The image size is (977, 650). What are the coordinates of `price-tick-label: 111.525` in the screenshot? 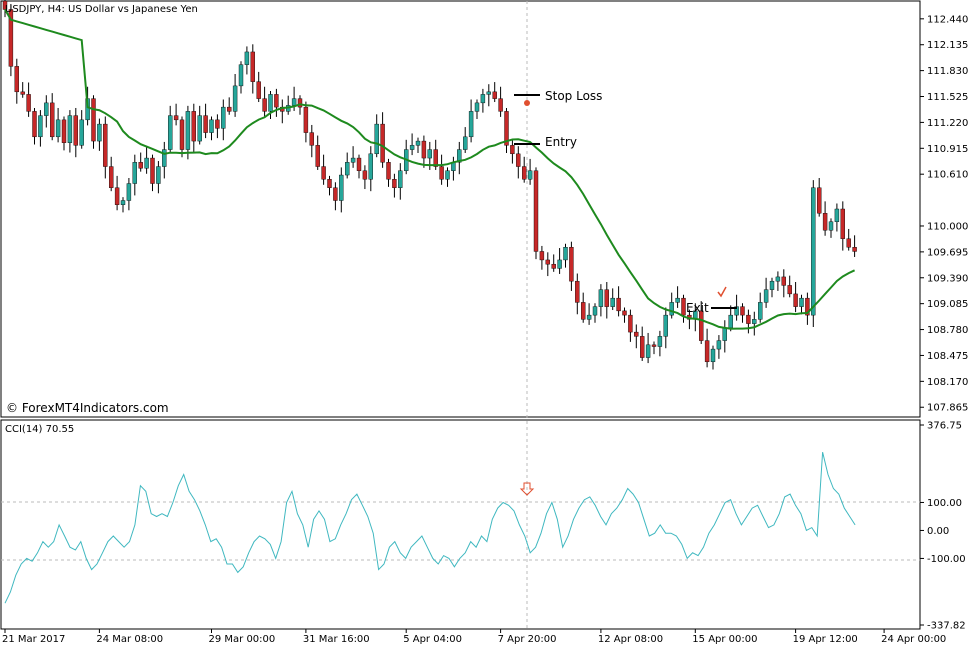 It's located at (947, 97).